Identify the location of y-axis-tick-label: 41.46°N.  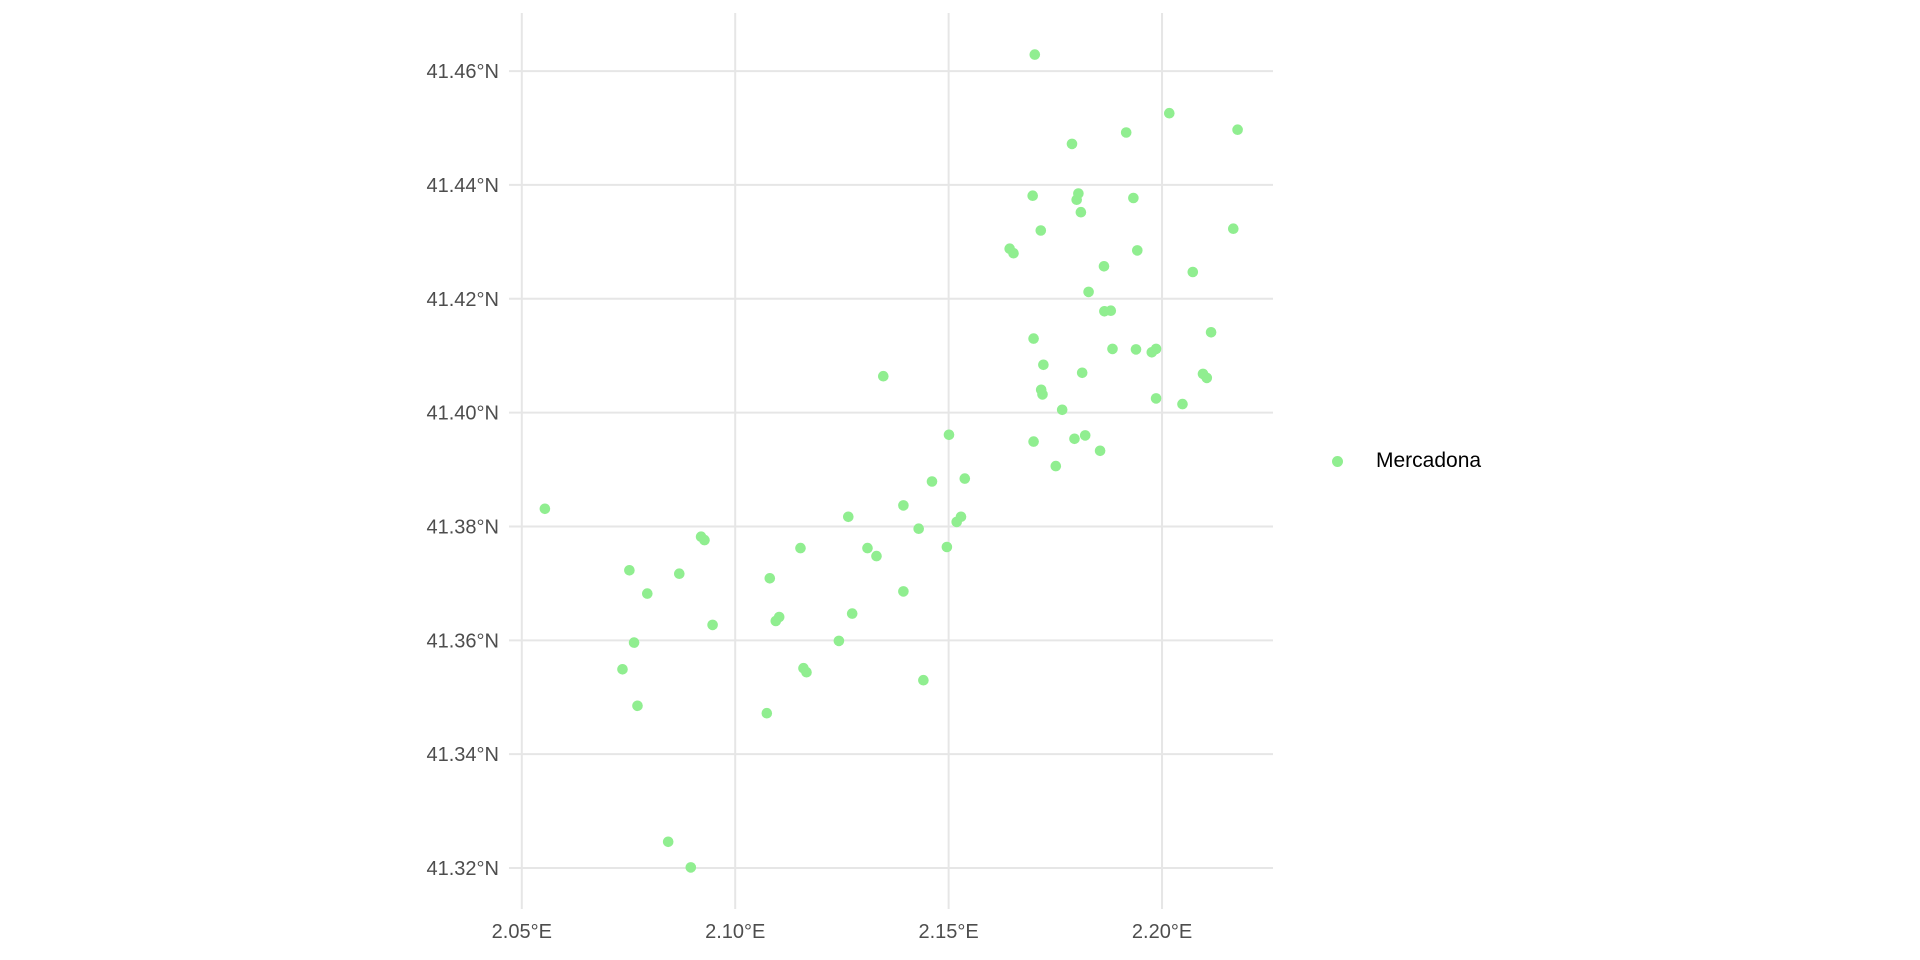
(463, 72).